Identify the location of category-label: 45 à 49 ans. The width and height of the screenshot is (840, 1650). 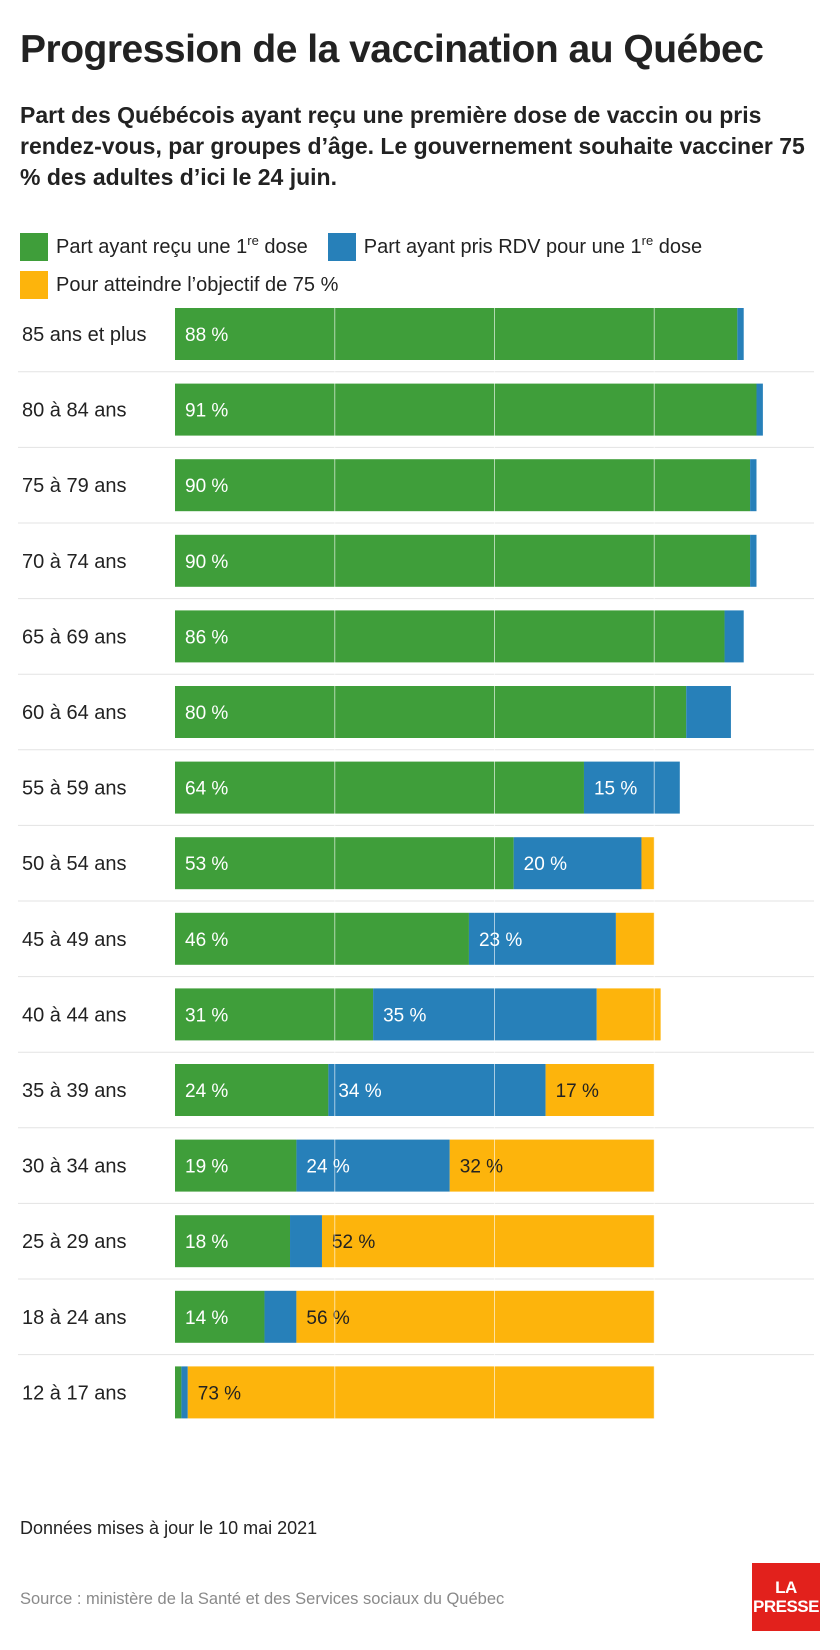
(74, 940).